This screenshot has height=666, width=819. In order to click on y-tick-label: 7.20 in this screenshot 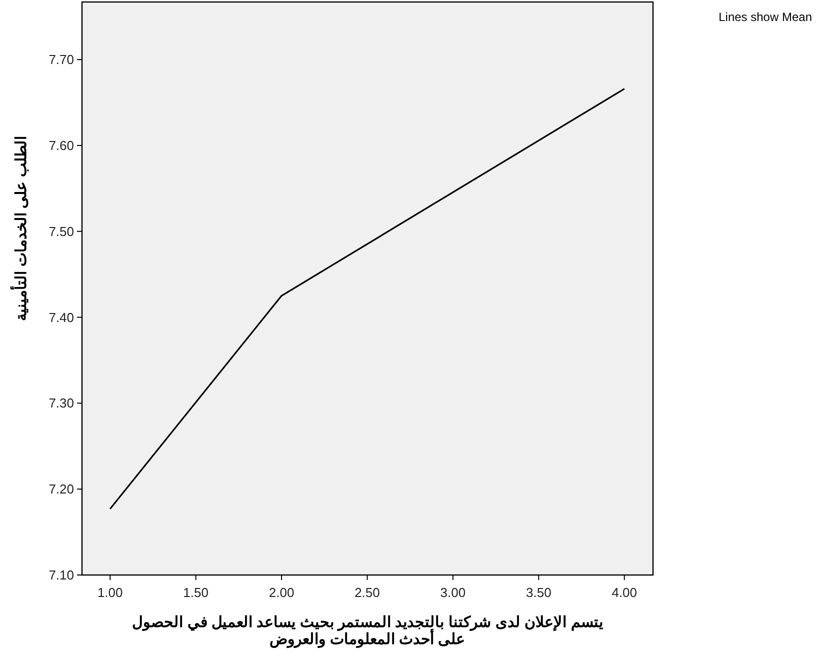, I will do `click(61, 489)`.